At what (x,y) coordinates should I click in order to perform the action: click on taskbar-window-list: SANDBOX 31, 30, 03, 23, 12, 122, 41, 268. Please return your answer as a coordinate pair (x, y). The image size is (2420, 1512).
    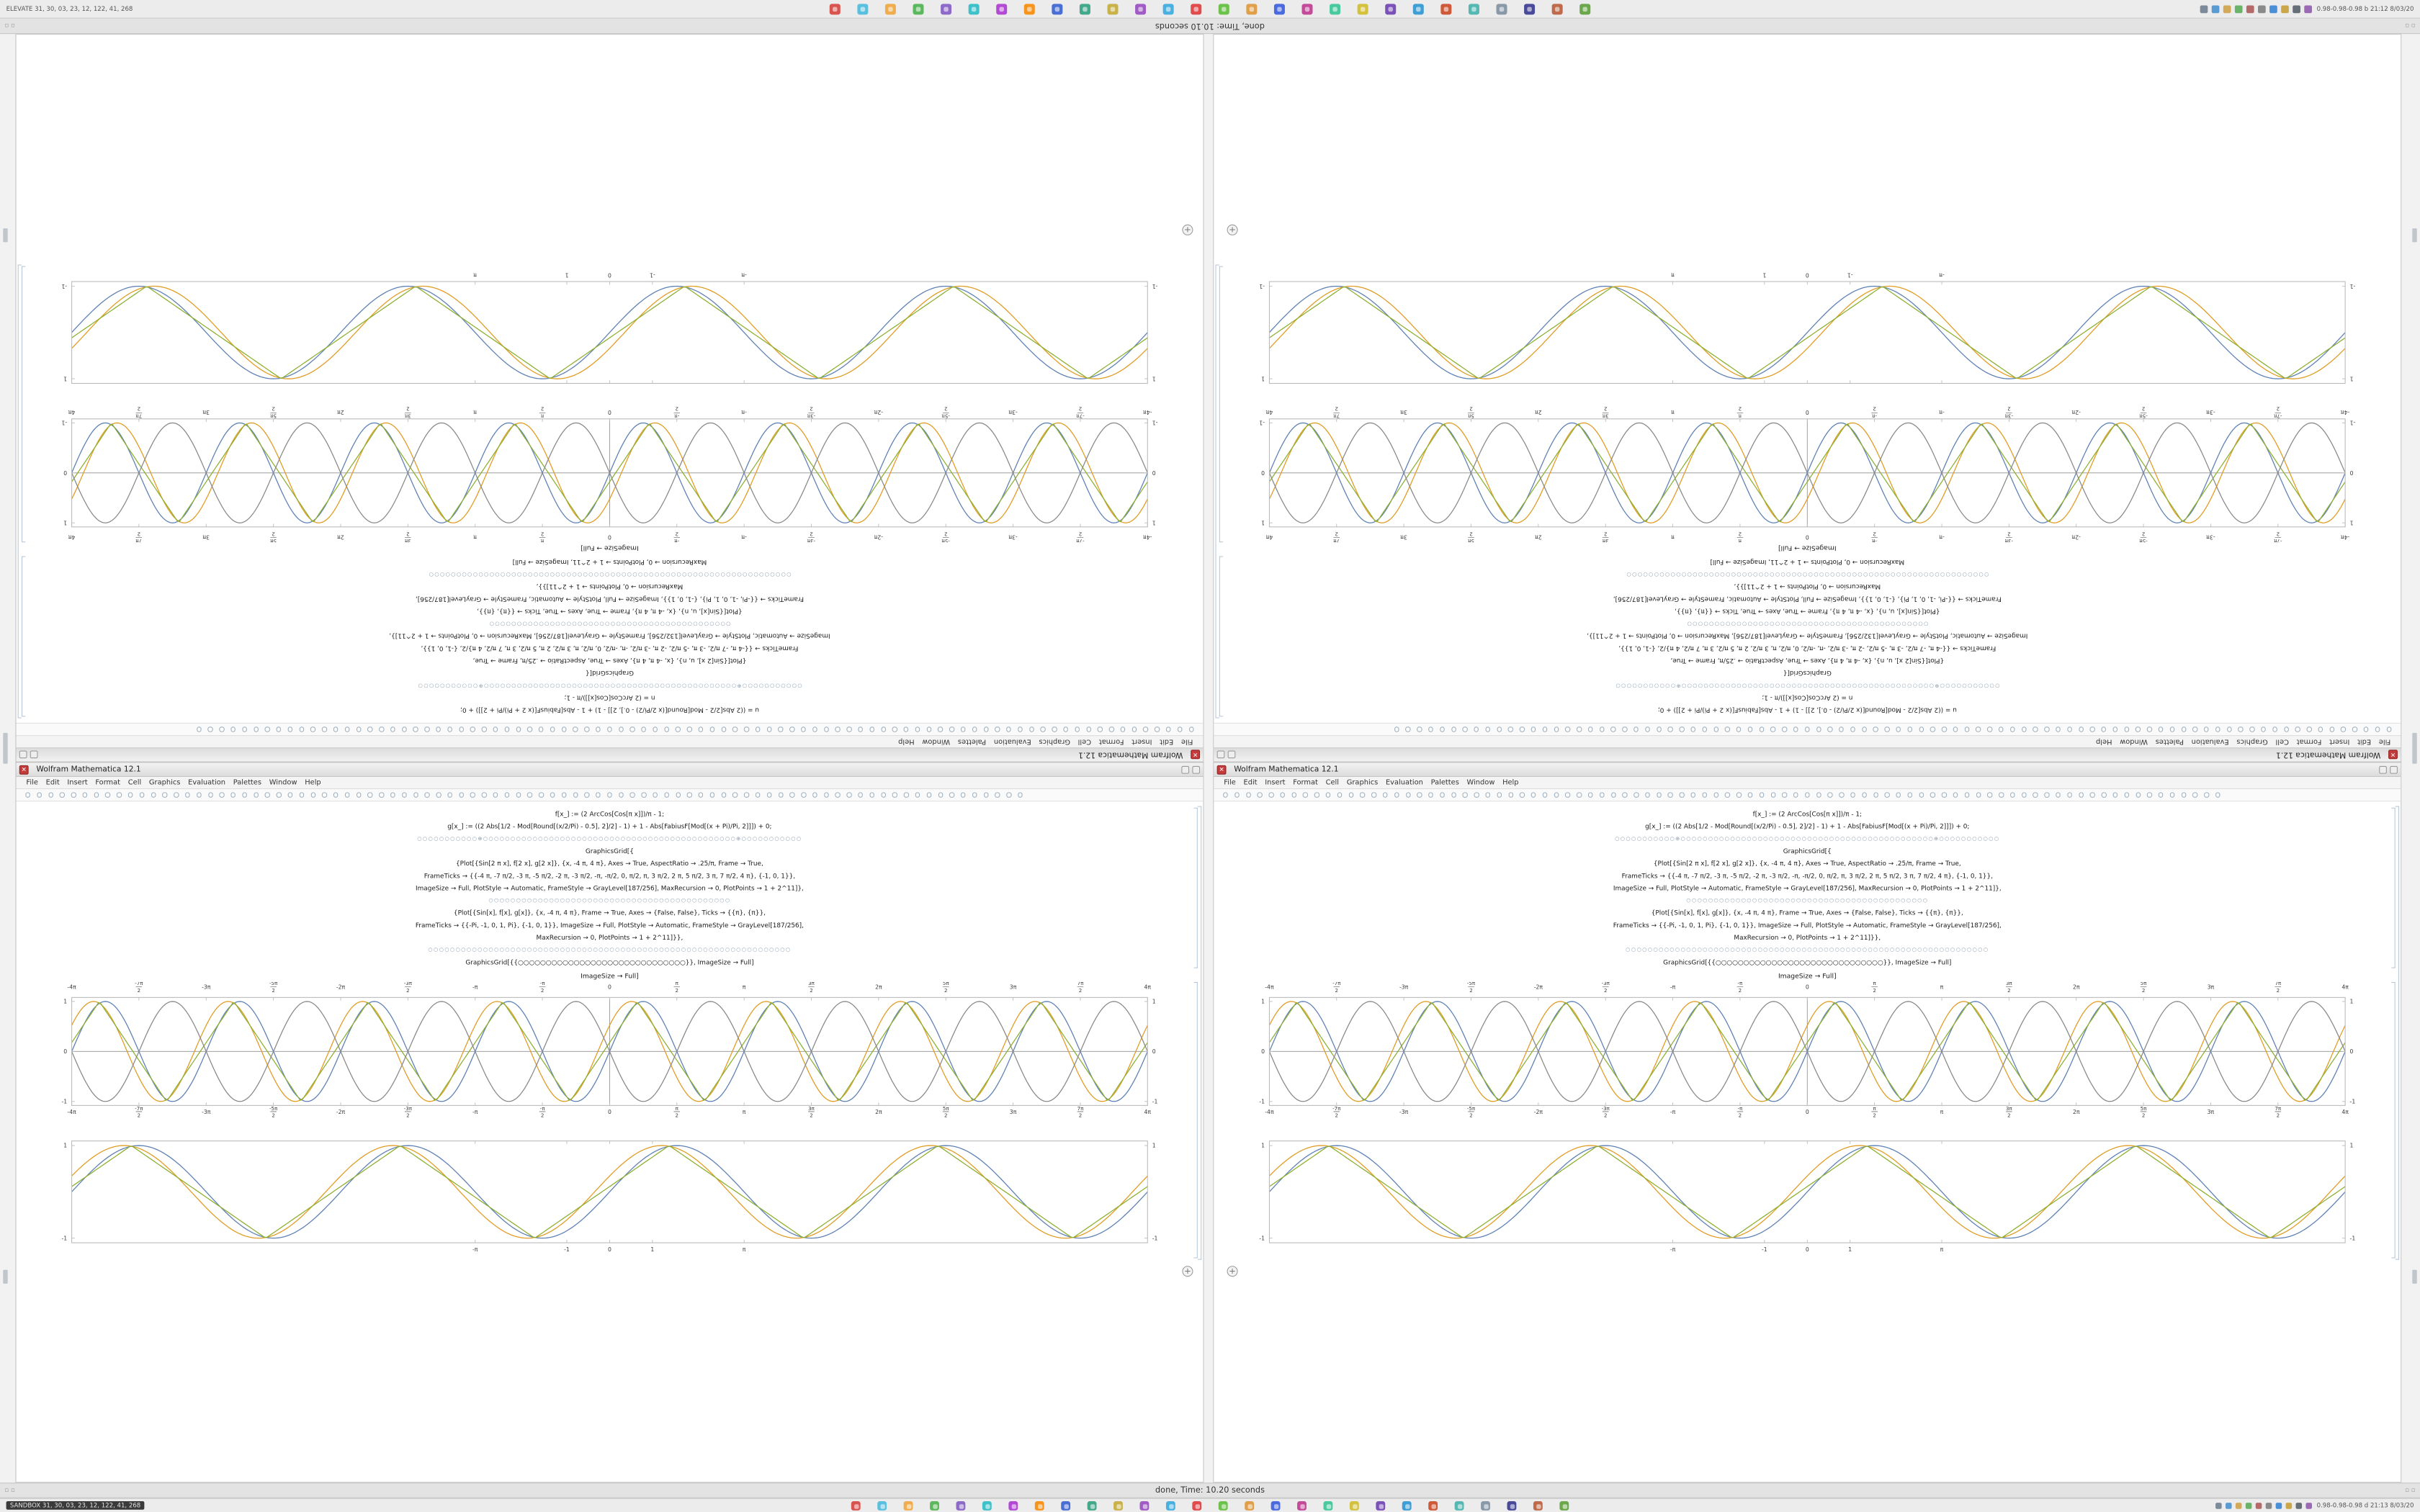
    Looking at the image, I should click on (75, 1505).